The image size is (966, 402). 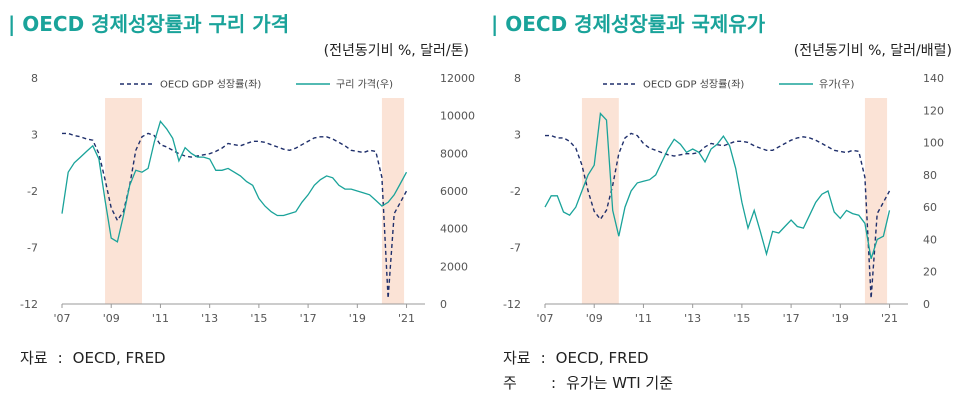 I want to click on y-right-tick-label: 60, so click(x=930, y=207).